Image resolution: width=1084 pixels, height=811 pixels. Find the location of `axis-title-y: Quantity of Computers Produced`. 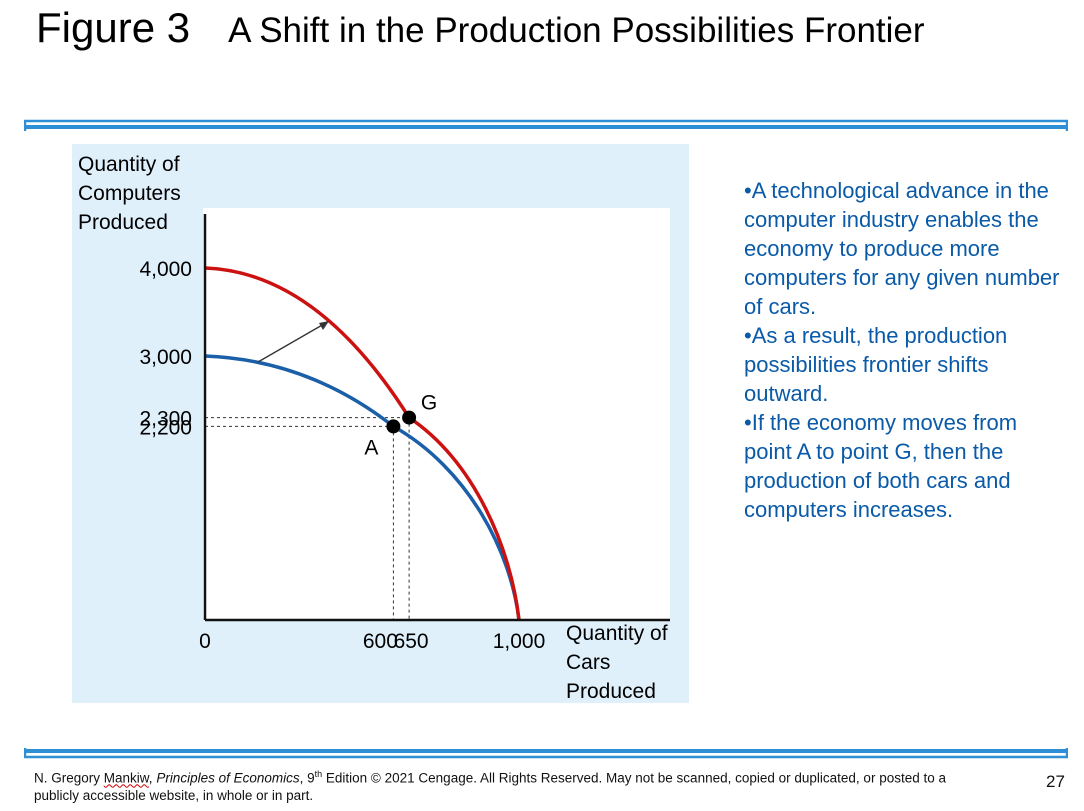

axis-title-y: Quantity of Computers Produced is located at coordinates (129, 193).